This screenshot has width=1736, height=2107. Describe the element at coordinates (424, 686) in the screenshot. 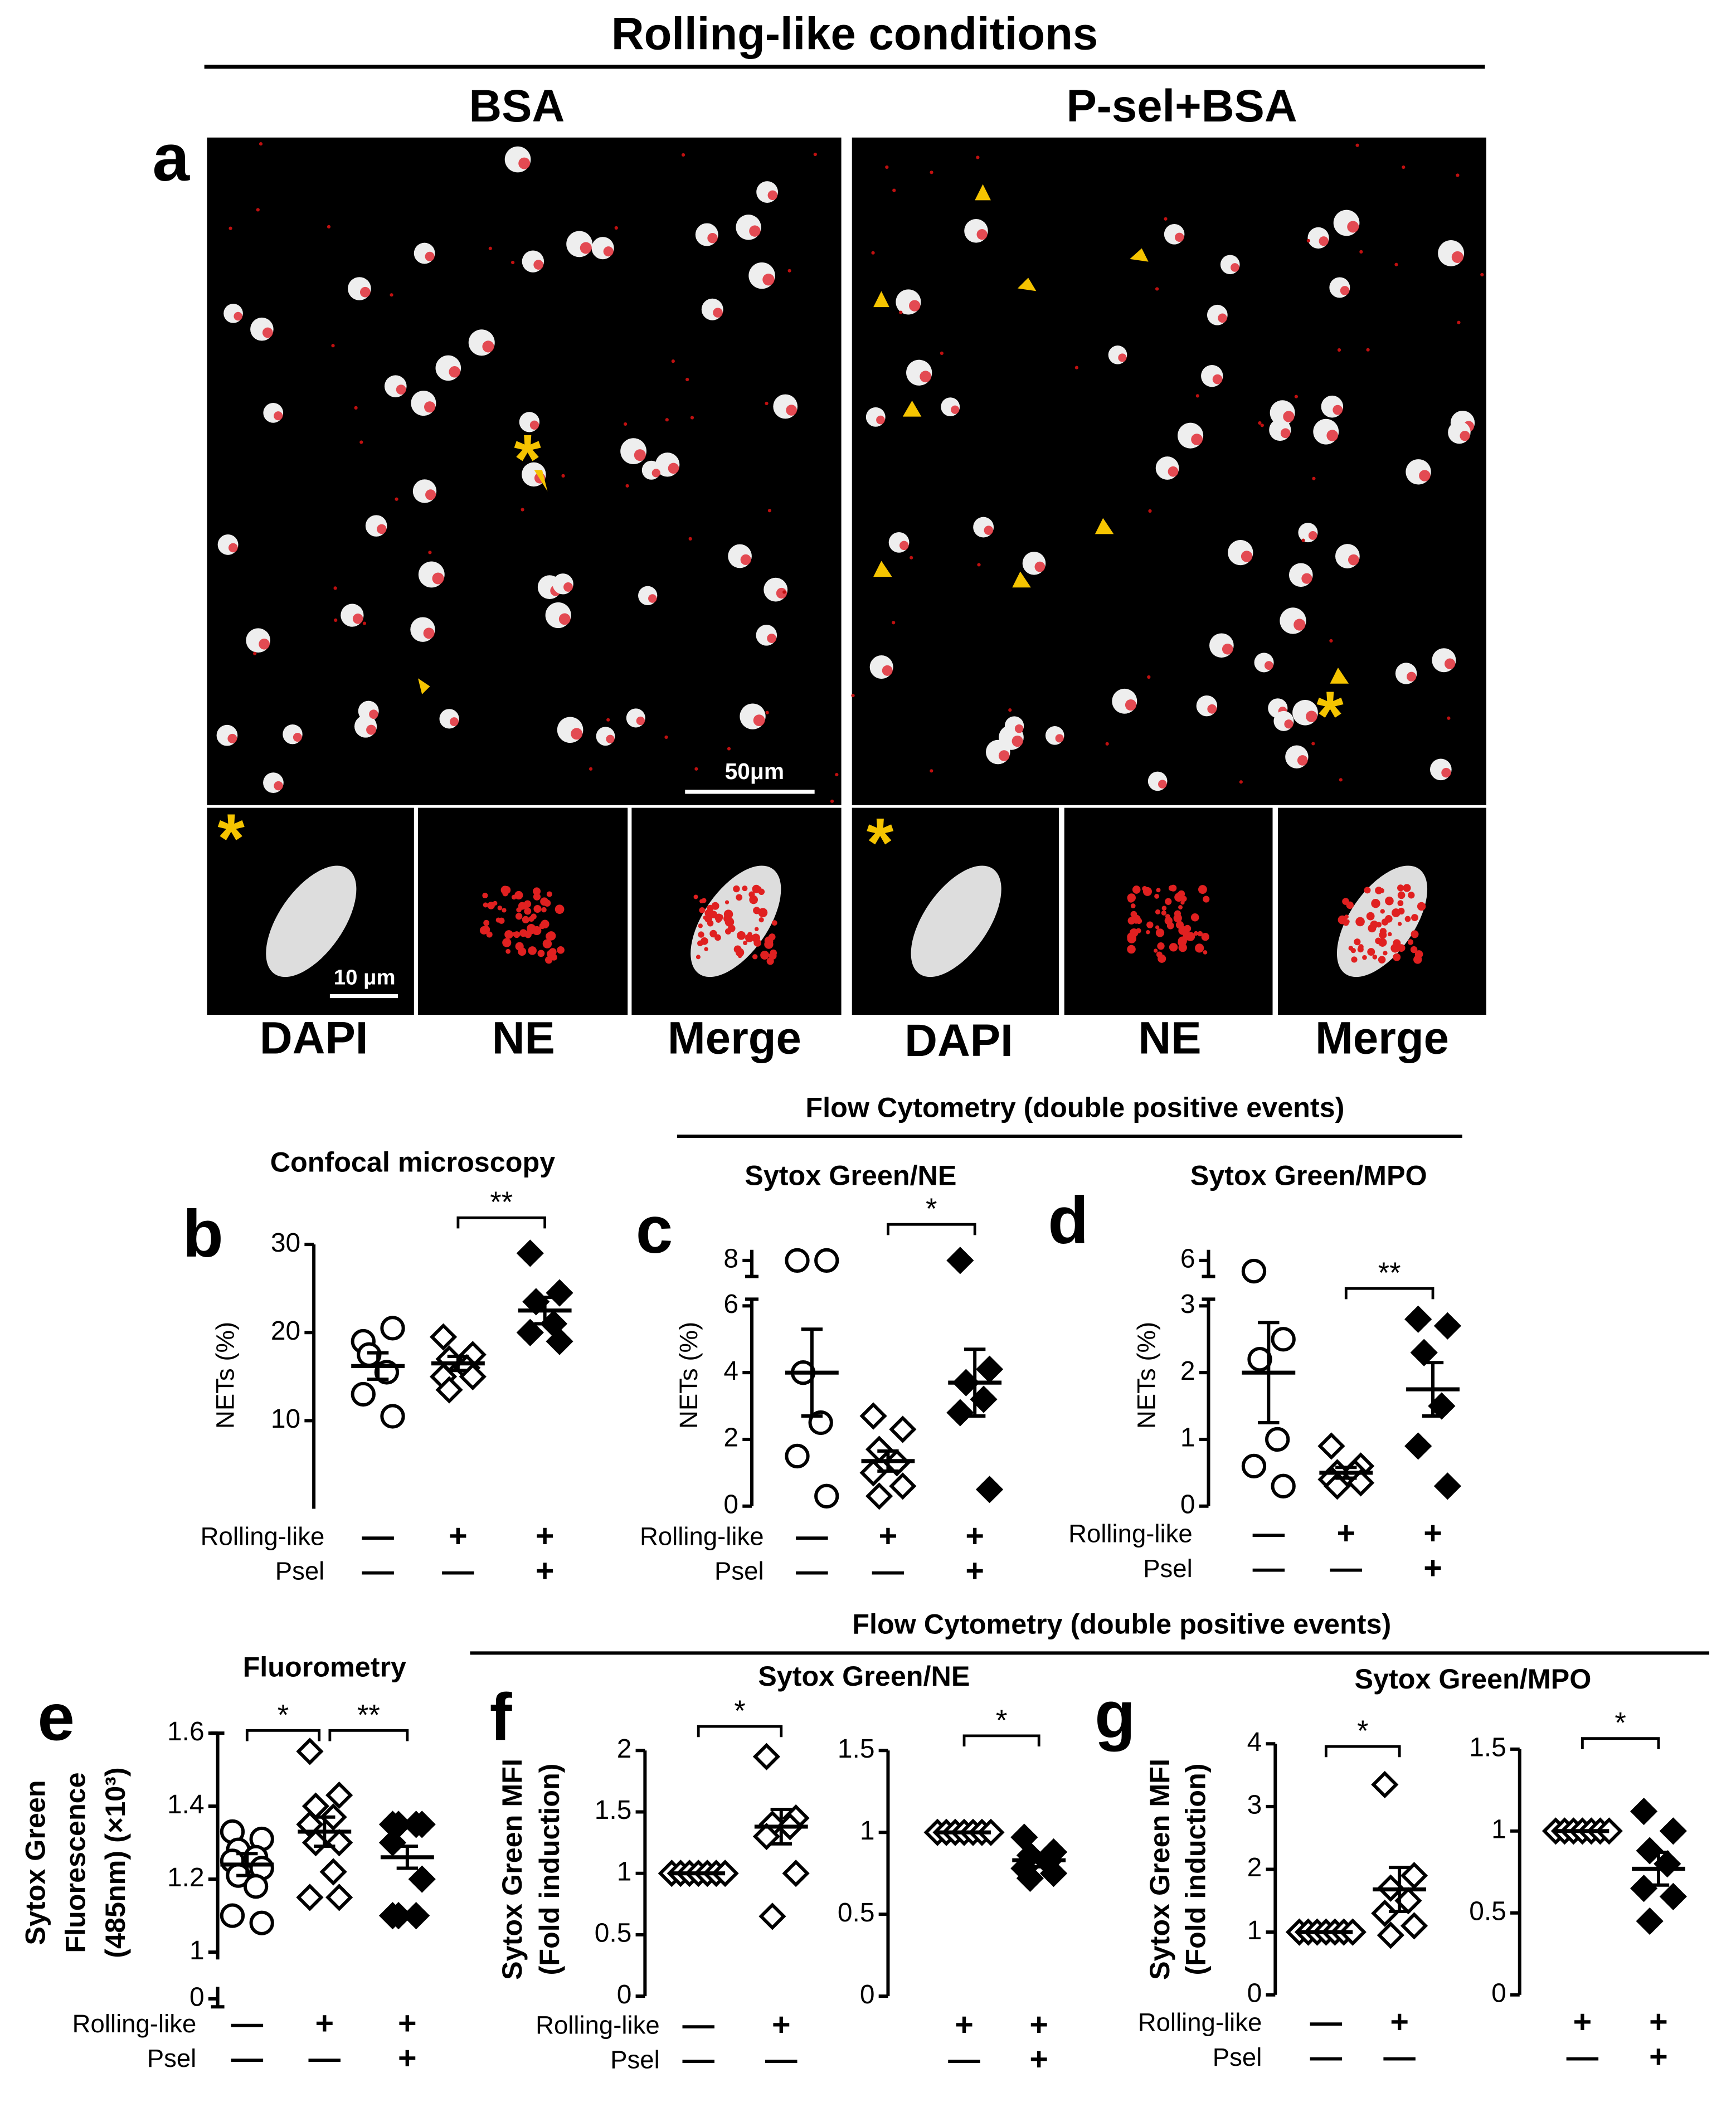

I see `arrowhead` at that location.